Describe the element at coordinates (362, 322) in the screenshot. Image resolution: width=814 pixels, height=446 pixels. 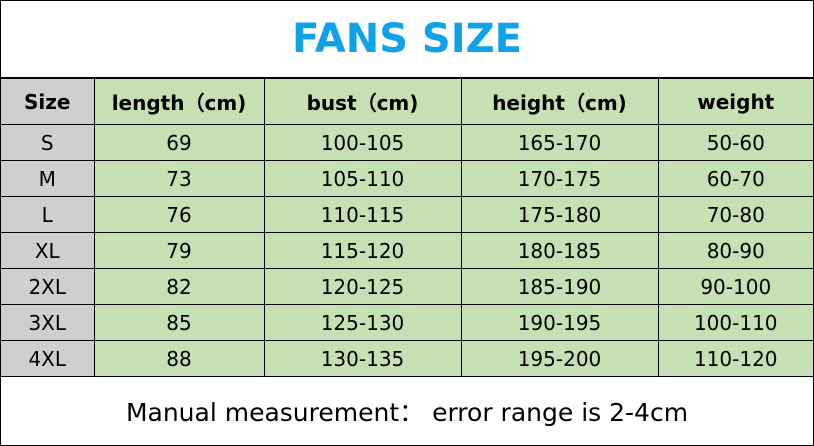
I see `table-cell: 125-130` at that location.